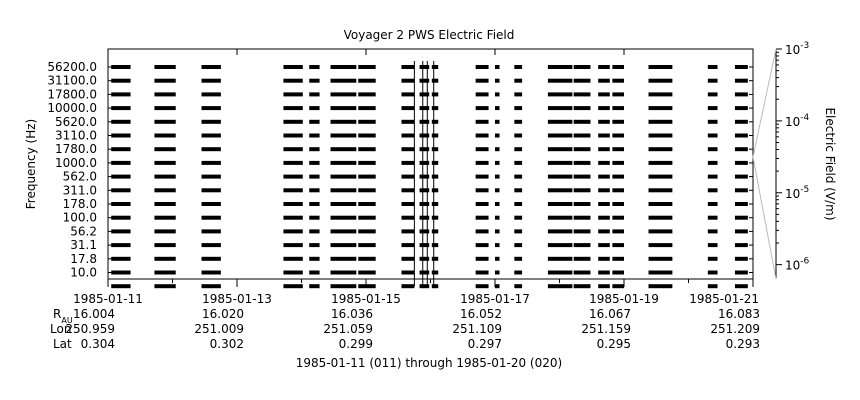  Describe the element at coordinates (72, 108) in the screenshot. I see `y-tick-label: 10000.0` at that location.